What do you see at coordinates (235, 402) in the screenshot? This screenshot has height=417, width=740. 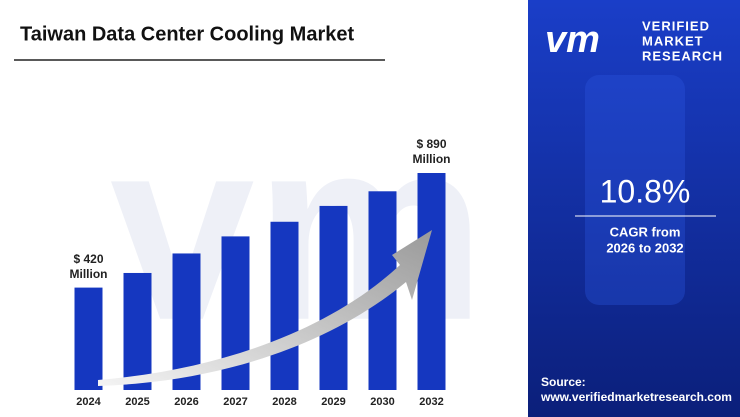 I see `x-tick-label: 2027` at bounding box center [235, 402].